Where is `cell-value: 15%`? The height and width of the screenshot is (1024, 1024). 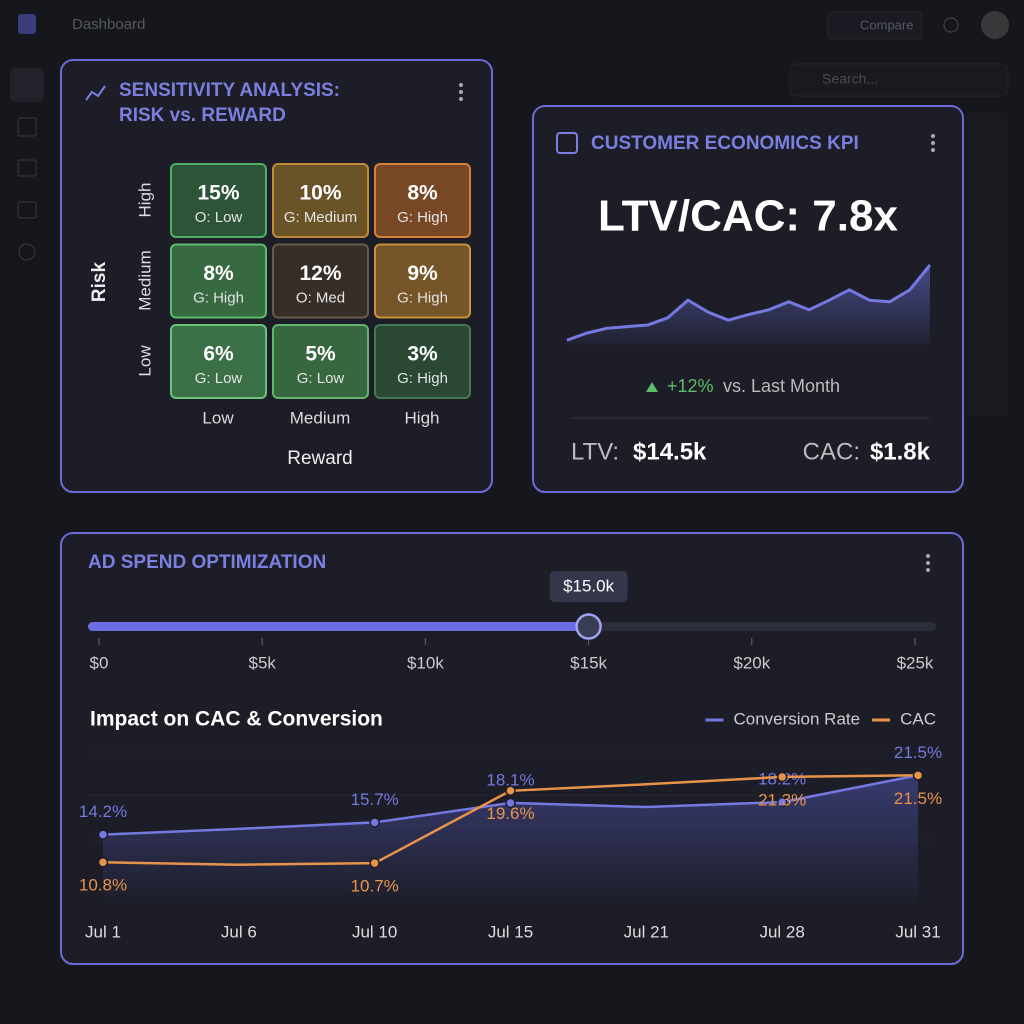
cell-value: 15% is located at coordinates (218, 193).